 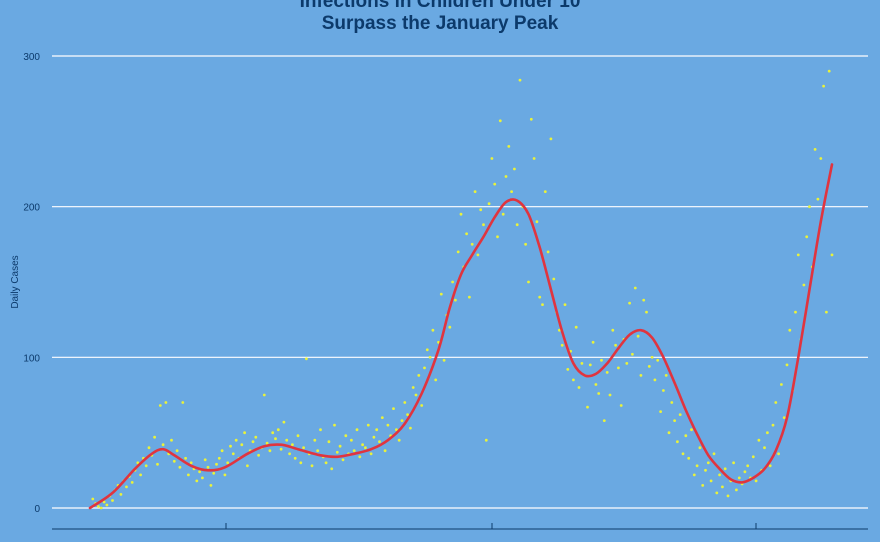 What do you see at coordinates (440, 6) in the screenshot?
I see `chart-title-line-1: Infections in Children Under 10` at bounding box center [440, 6].